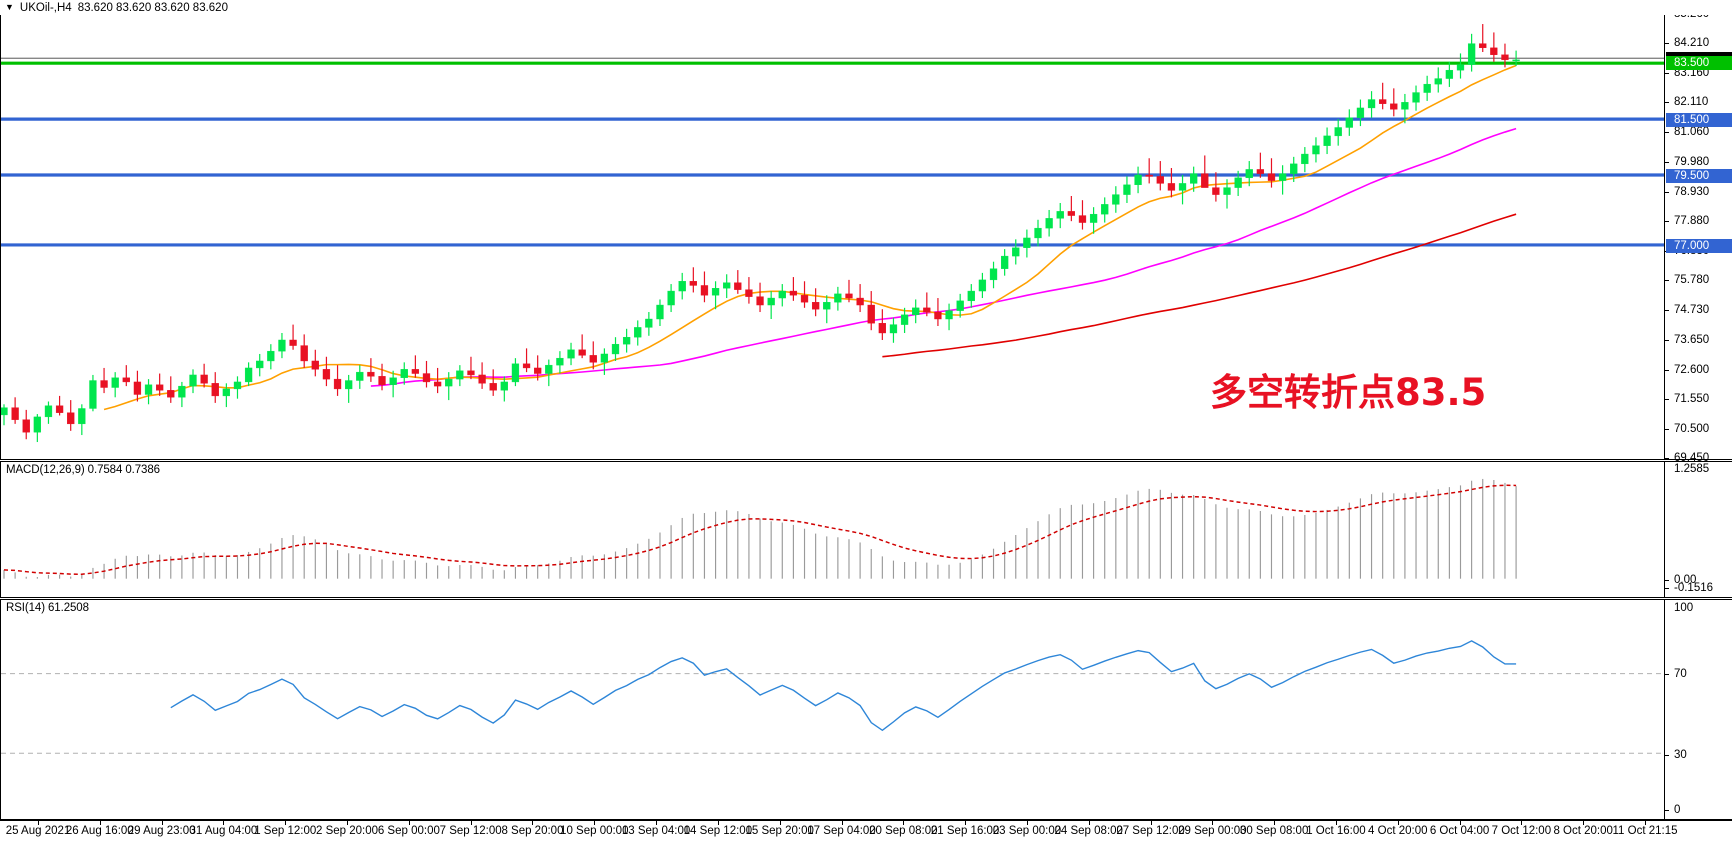  I want to click on chart-annotation-text: 多空转折点83.5, so click(1348, 392).